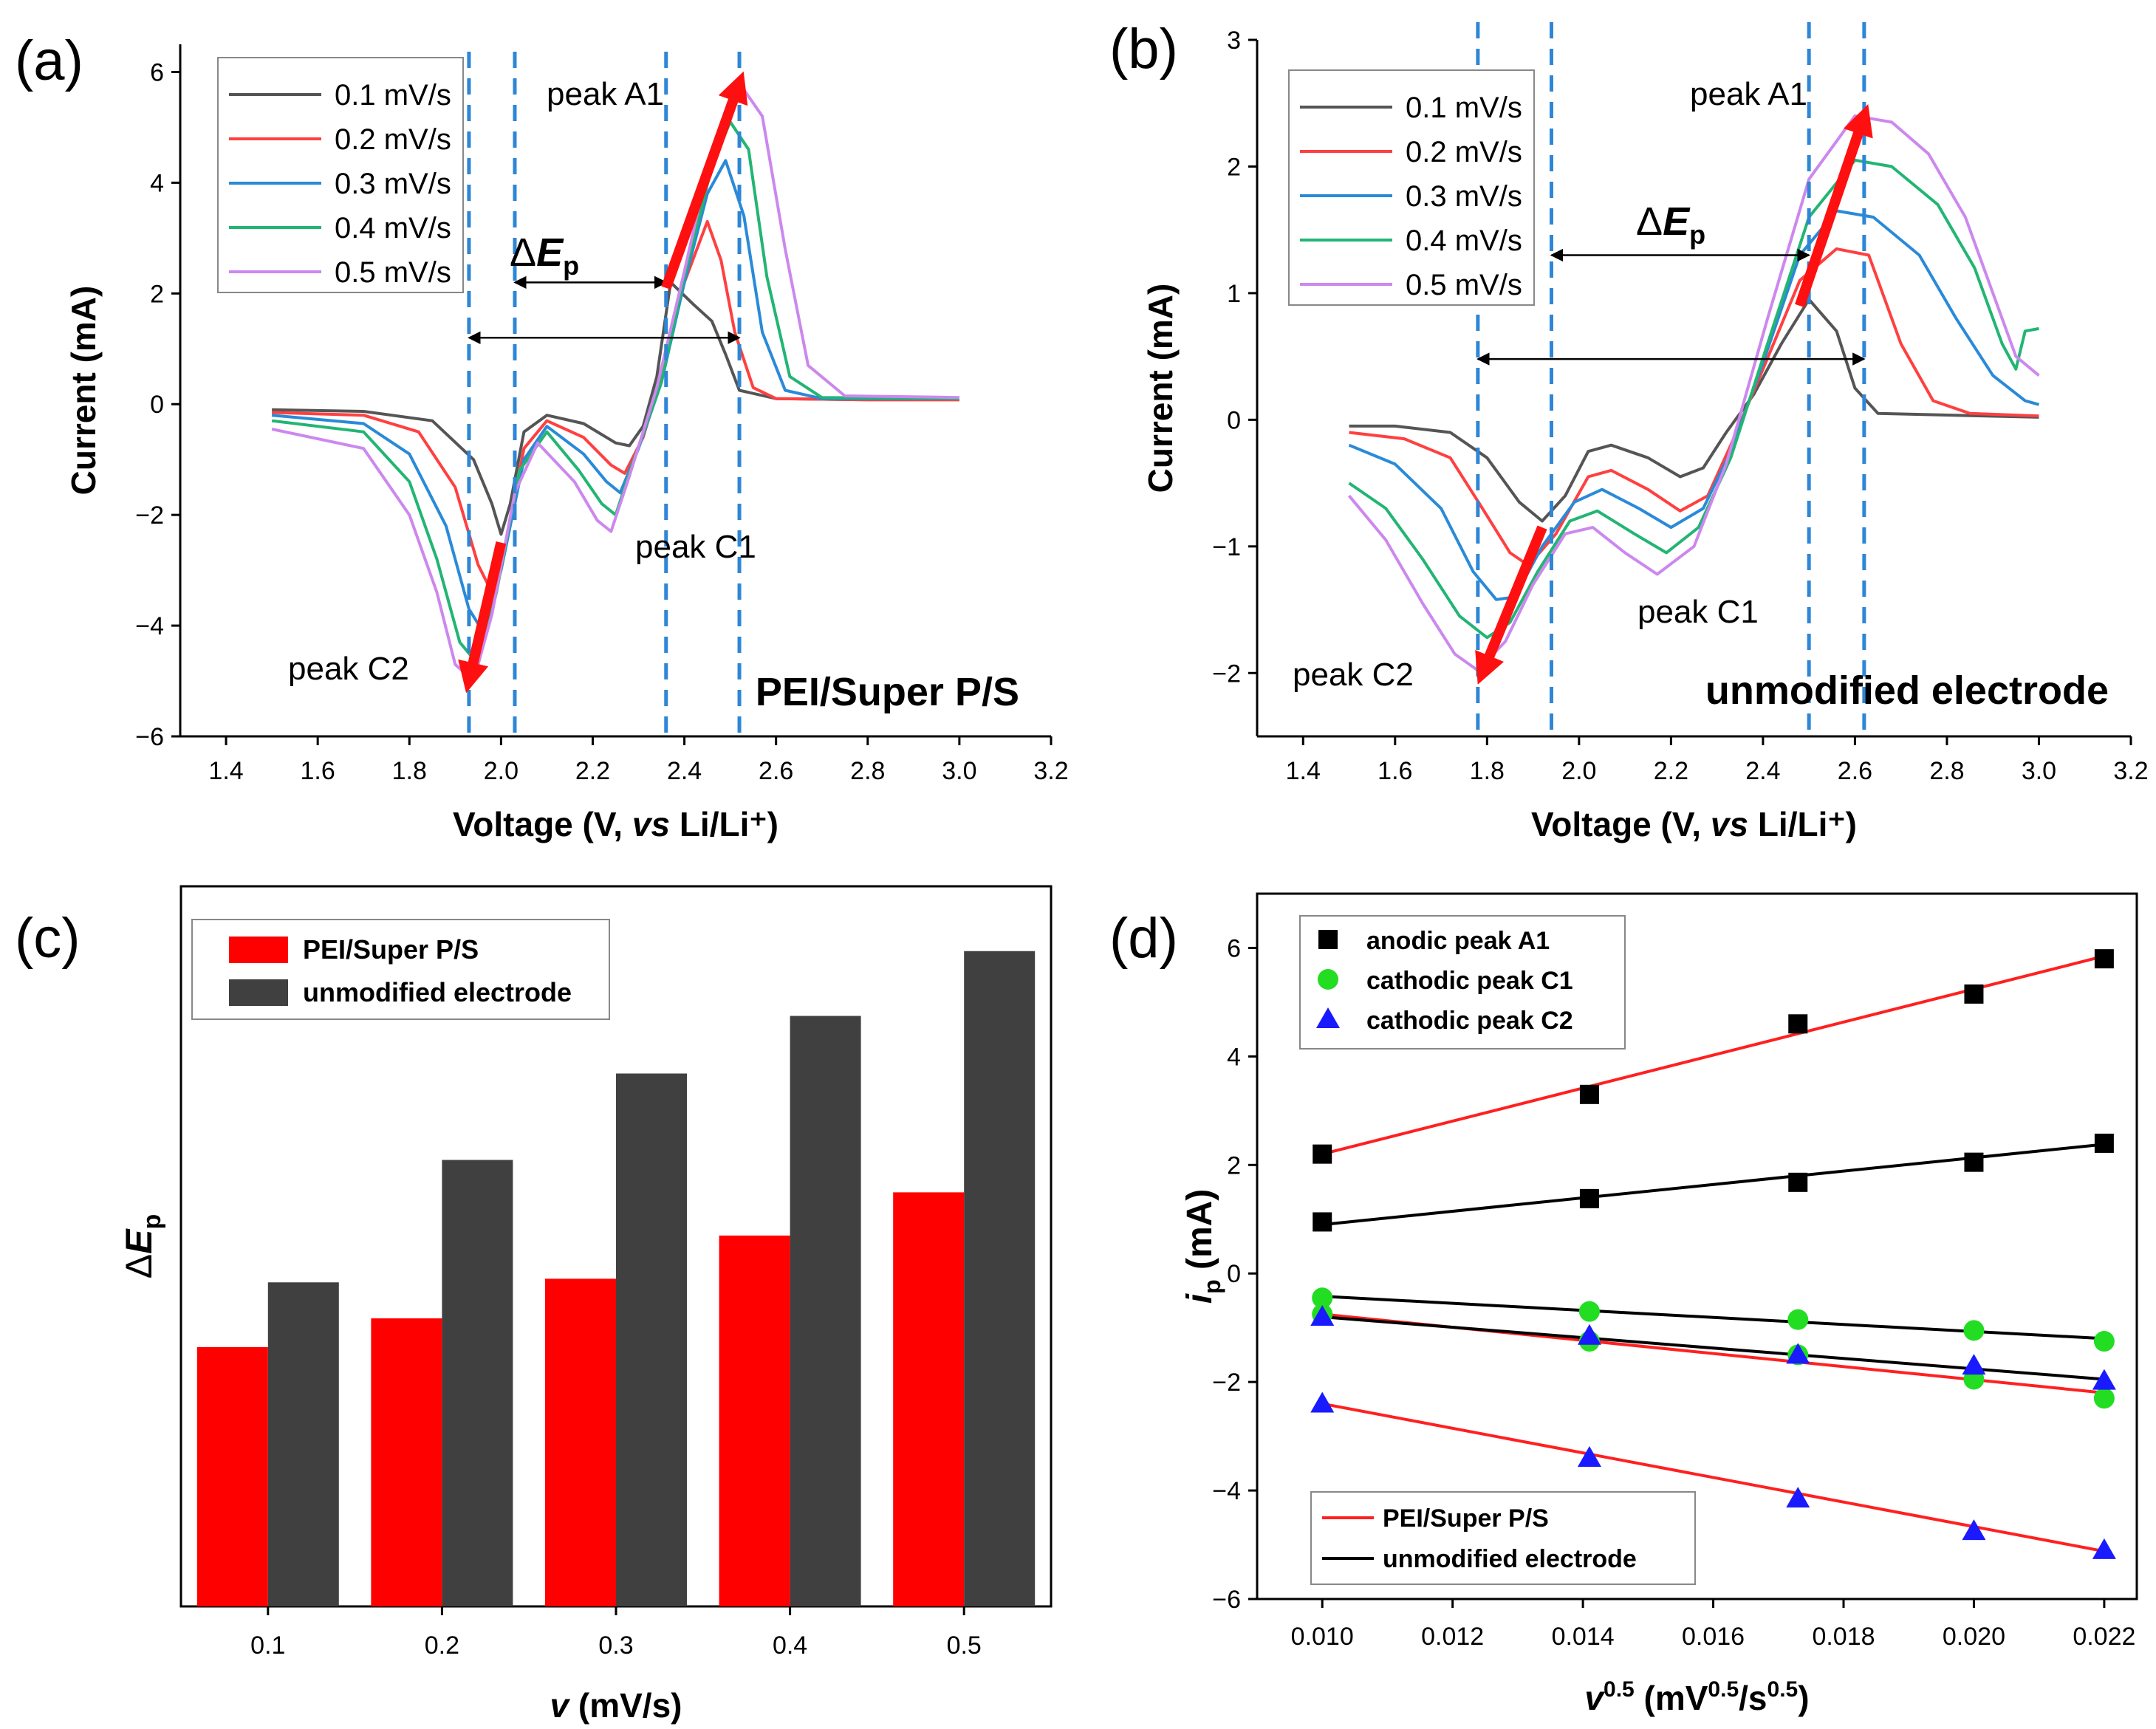  Describe the element at coordinates (142, 1246) in the screenshot. I see `y-axis-label: ΔEp` at that location.